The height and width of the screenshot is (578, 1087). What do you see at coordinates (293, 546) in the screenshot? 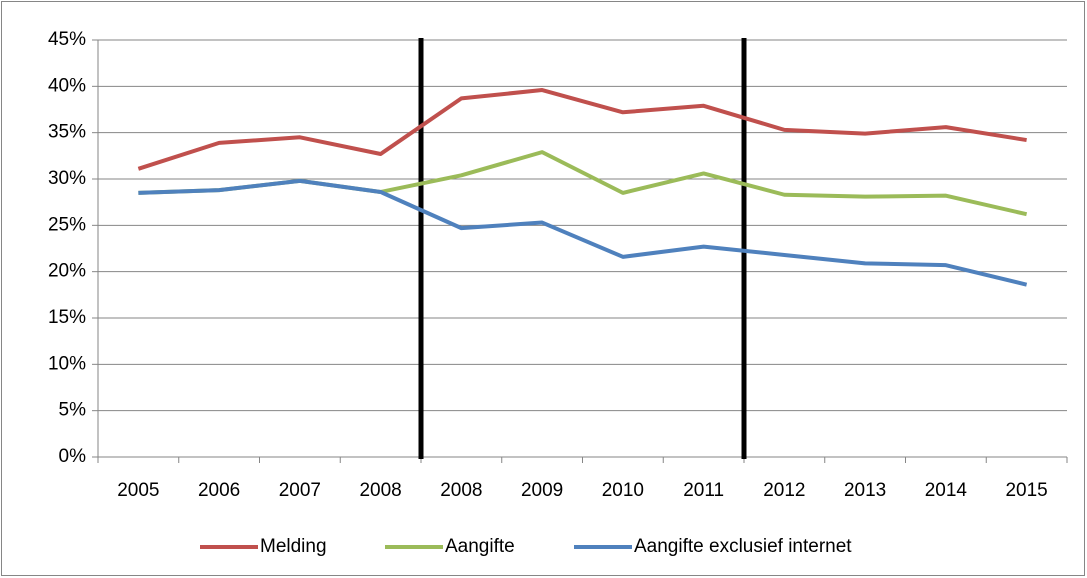
I see `legend-label: Melding` at bounding box center [293, 546].